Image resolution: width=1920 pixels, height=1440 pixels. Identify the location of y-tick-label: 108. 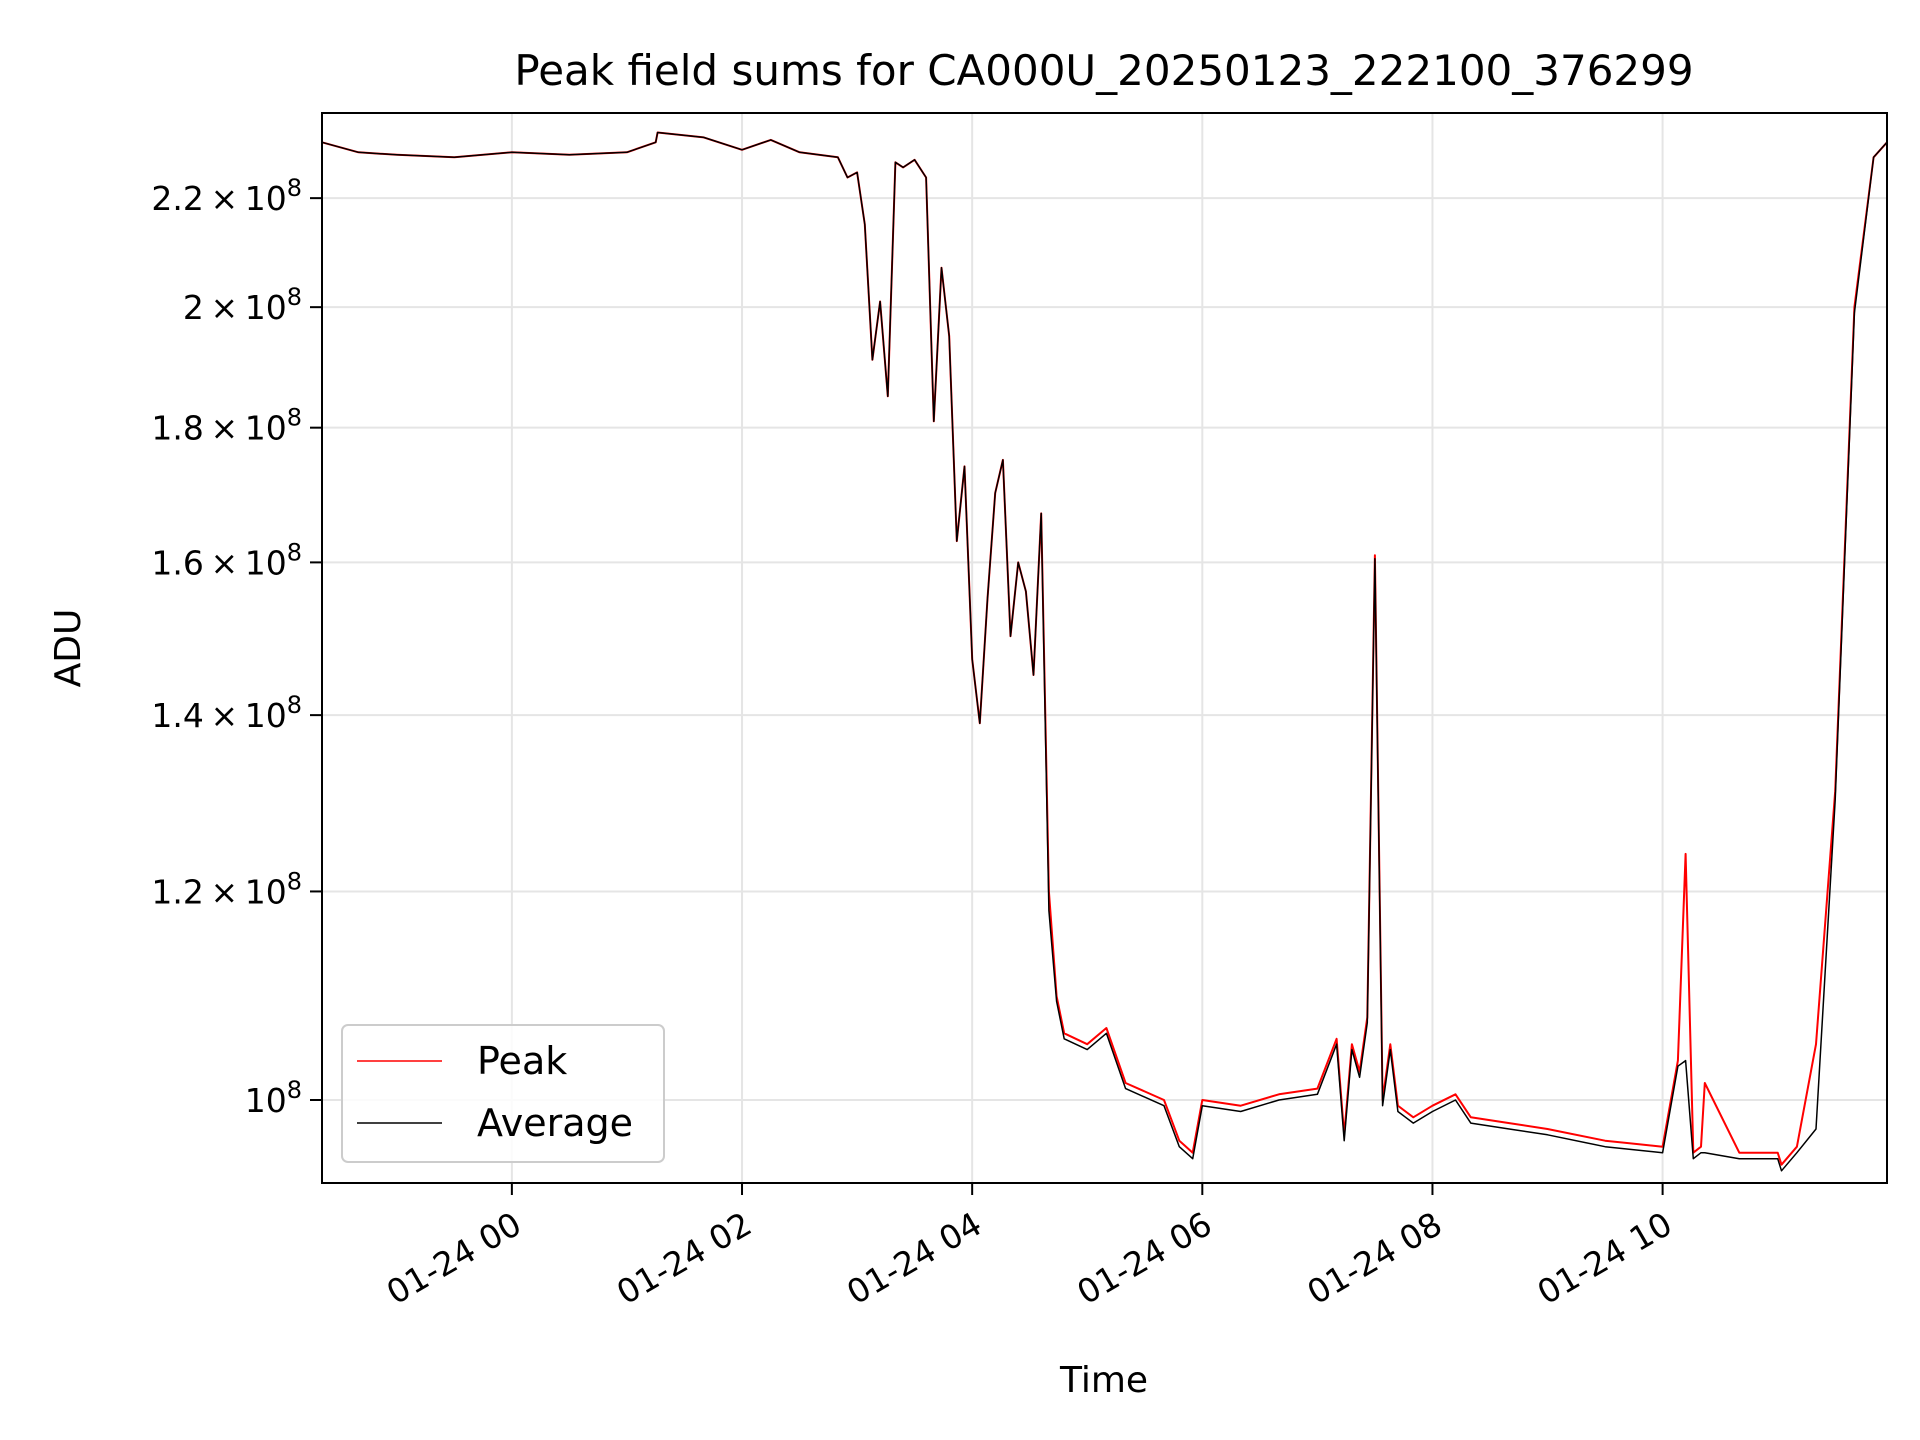
(273, 1098).